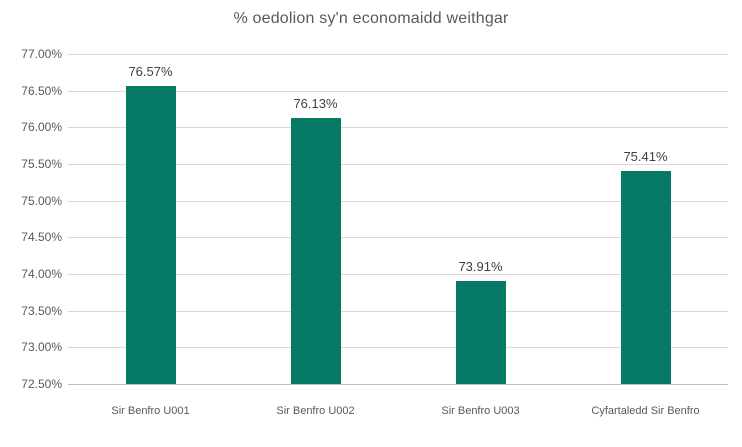 This screenshot has width=742, height=447. Describe the element at coordinates (645, 411) in the screenshot. I see `x-axis-category-label: Cyfartaledd Sir Benfro` at that location.